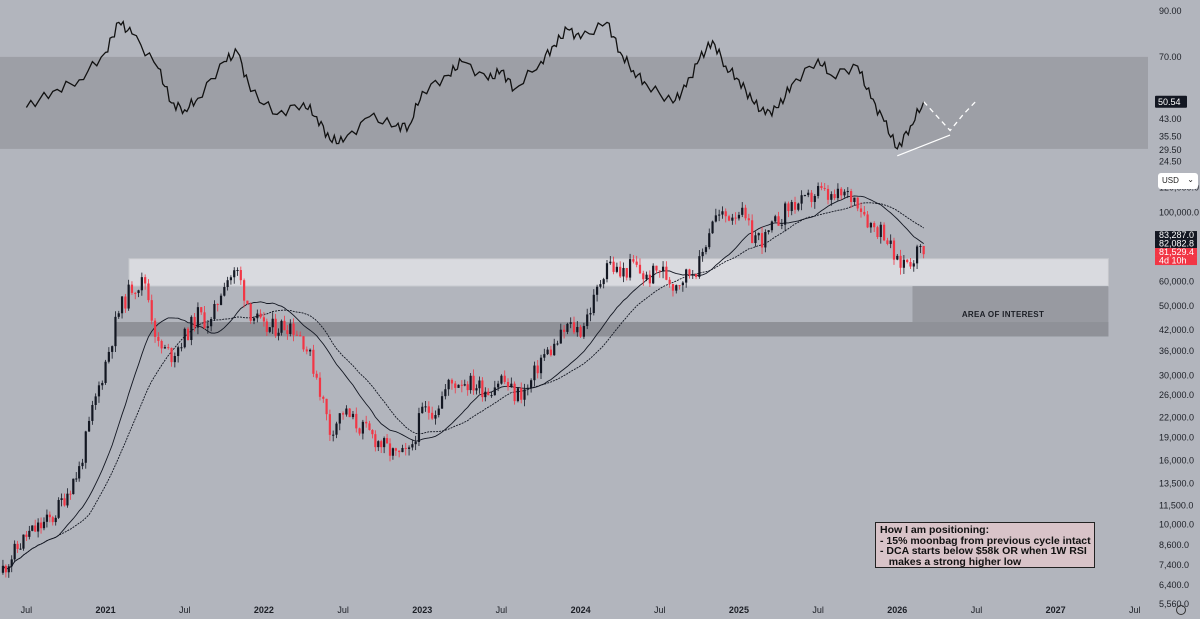 This screenshot has width=1200, height=619. I want to click on rsi-tick-label: 43.00, so click(1170, 119).